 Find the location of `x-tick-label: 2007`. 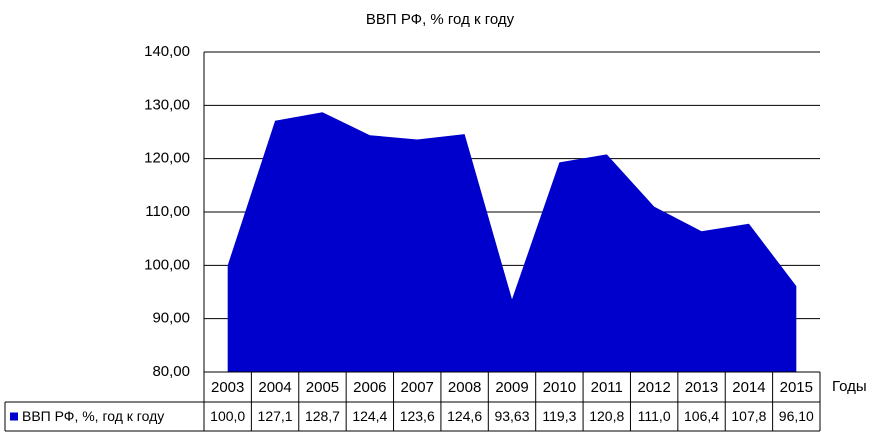

x-tick-label: 2007 is located at coordinates (417, 387).